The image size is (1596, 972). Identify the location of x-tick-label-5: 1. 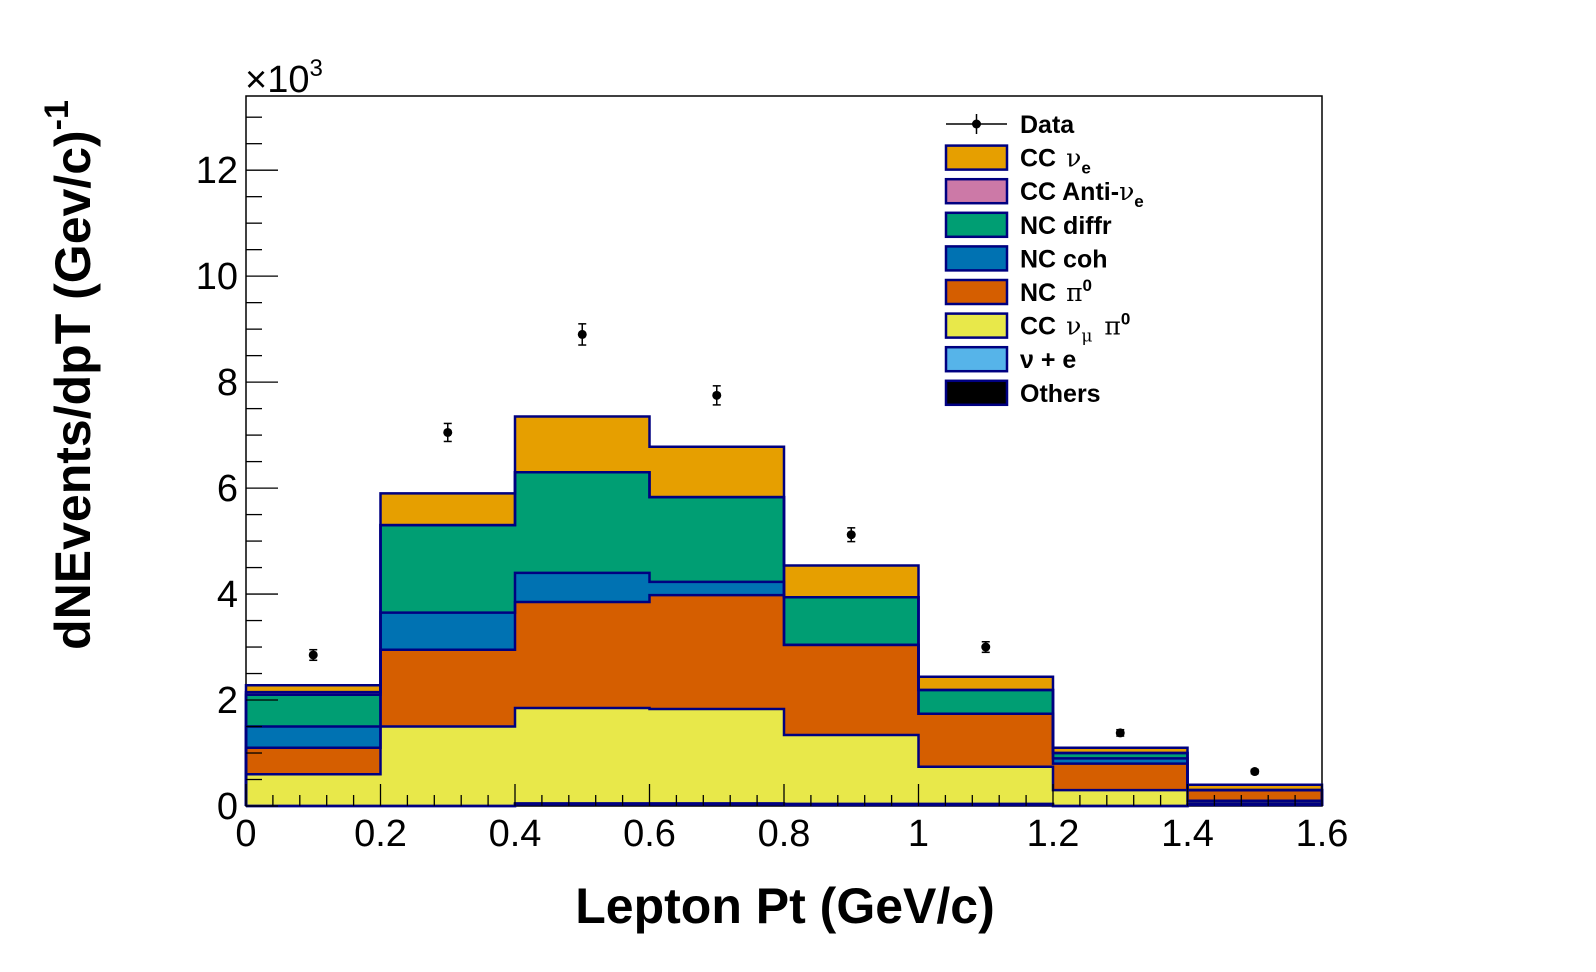
(918, 834).